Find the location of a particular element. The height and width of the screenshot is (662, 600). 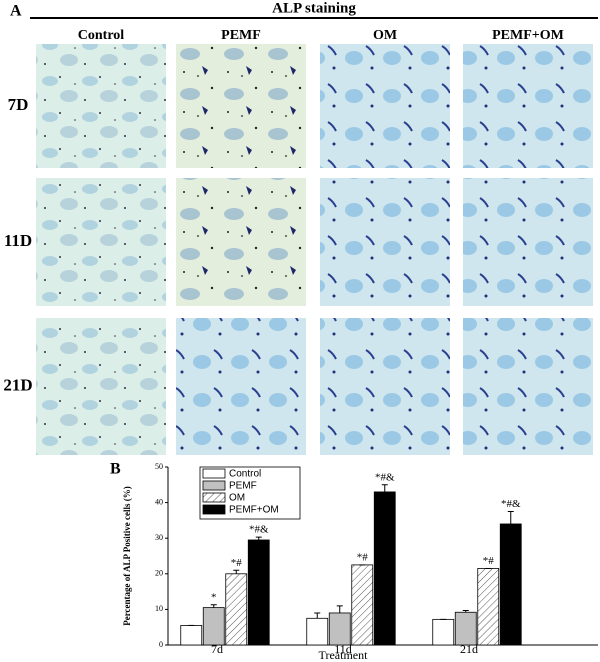

column-header: PEMF is located at coordinates (241, 35).